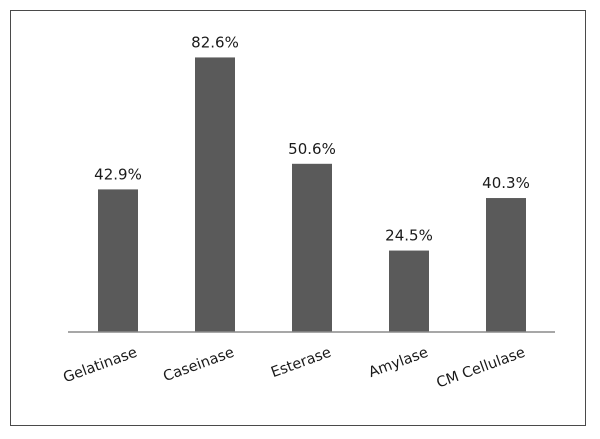  I want to click on data-label-caseinase: 82.6%, so click(215, 42).